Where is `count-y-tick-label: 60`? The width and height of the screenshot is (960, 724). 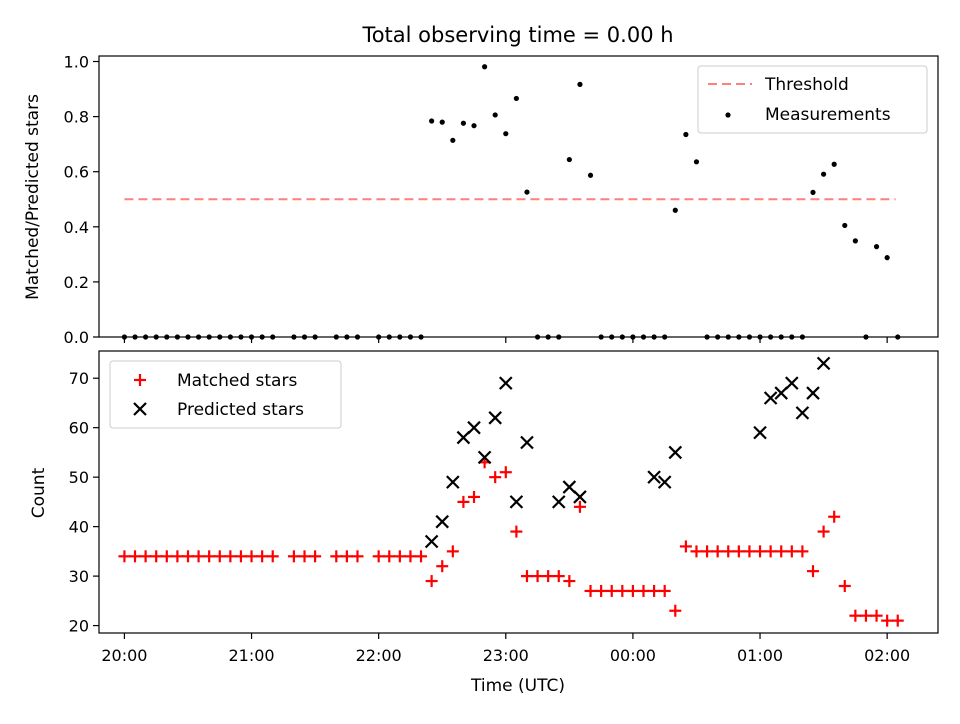
count-y-tick-label: 60 is located at coordinates (79, 428).